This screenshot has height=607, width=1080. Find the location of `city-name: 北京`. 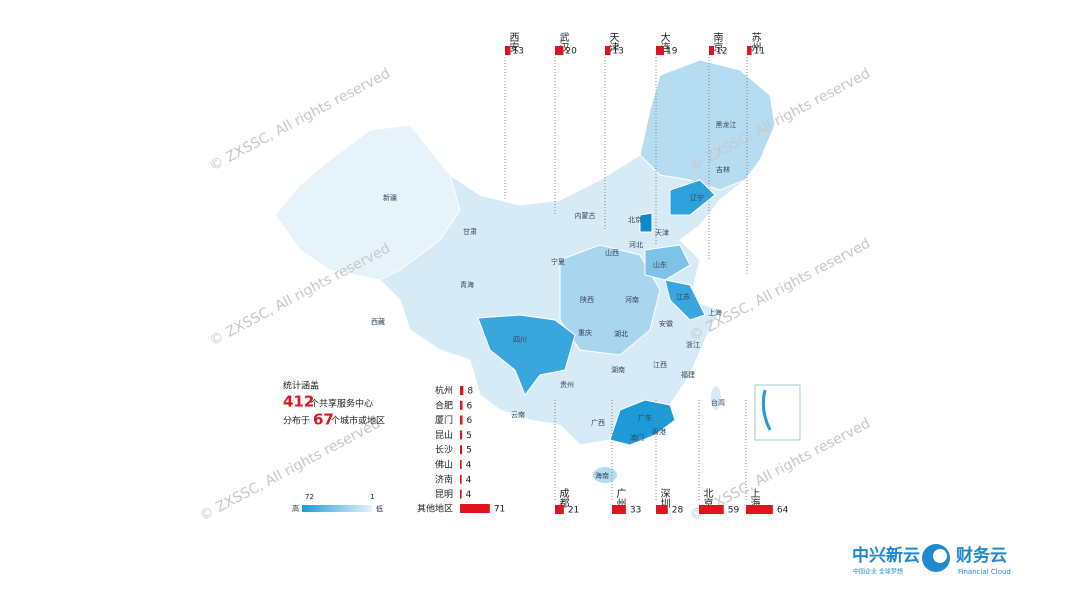

city-name: 北京 is located at coordinates (707, 498).